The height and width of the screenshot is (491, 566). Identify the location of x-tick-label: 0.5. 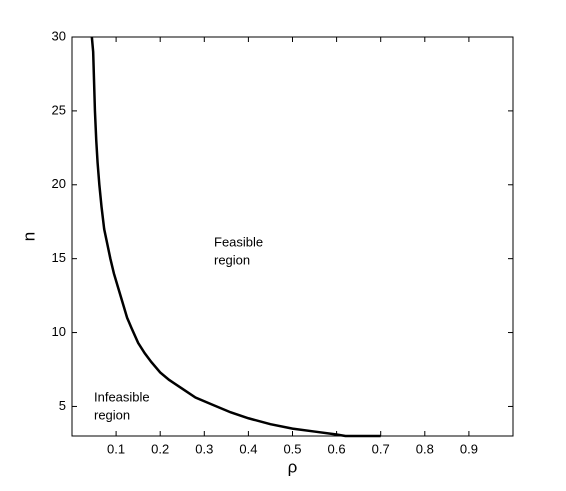
(292, 448).